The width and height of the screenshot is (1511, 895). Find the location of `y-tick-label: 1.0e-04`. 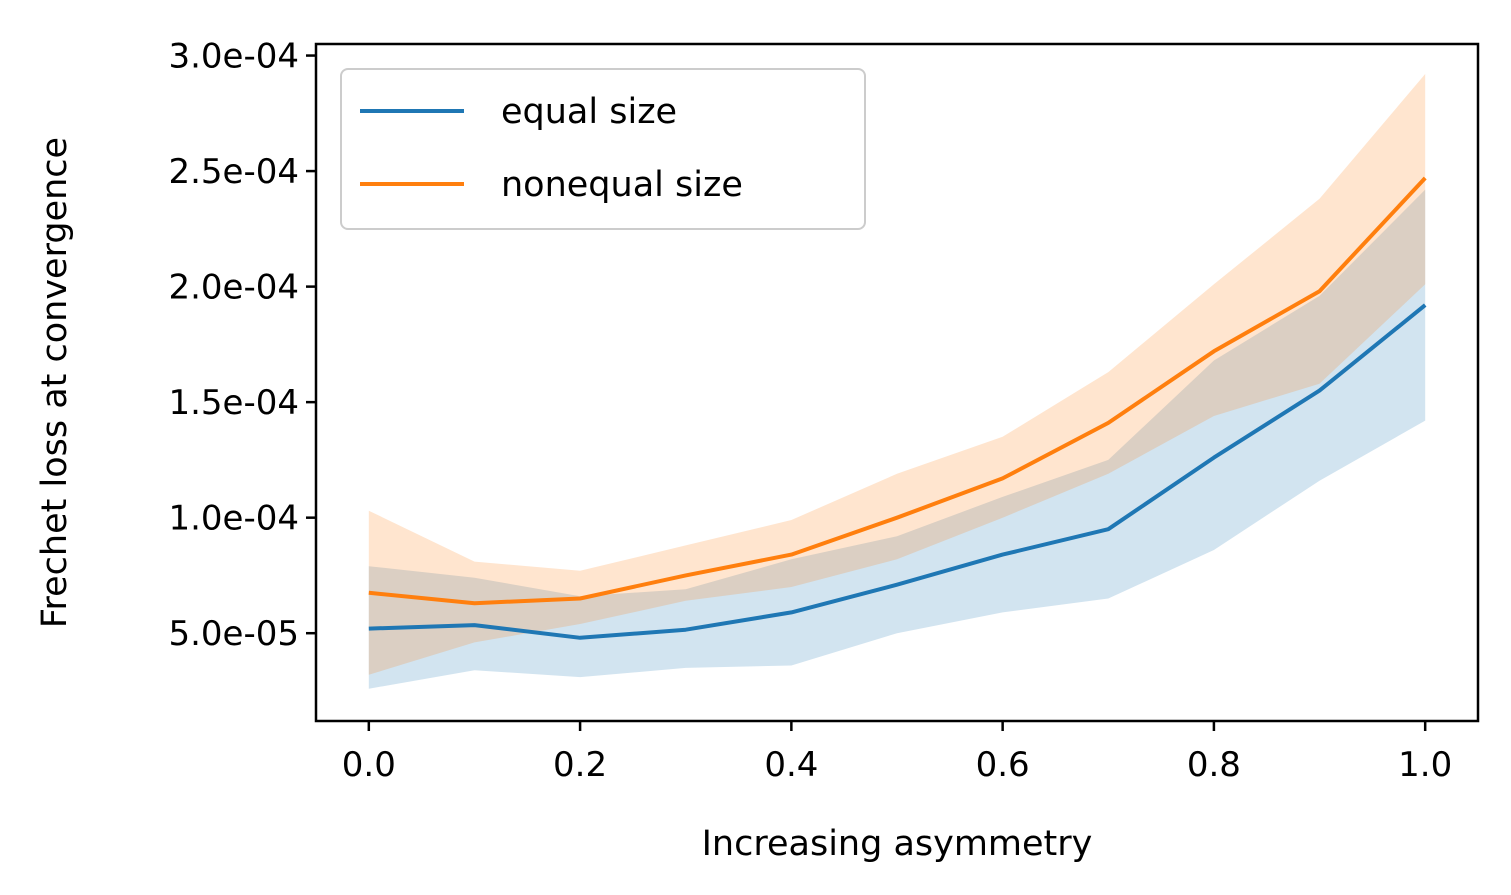

y-tick-label: 1.0e-04 is located at coordinates (233, 519).